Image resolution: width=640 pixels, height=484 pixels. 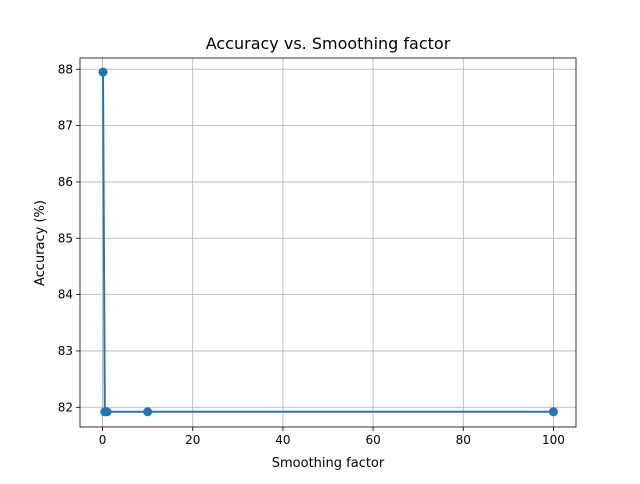 I want to click on y-tick-label-3: 85, so click(x=65, y=238).